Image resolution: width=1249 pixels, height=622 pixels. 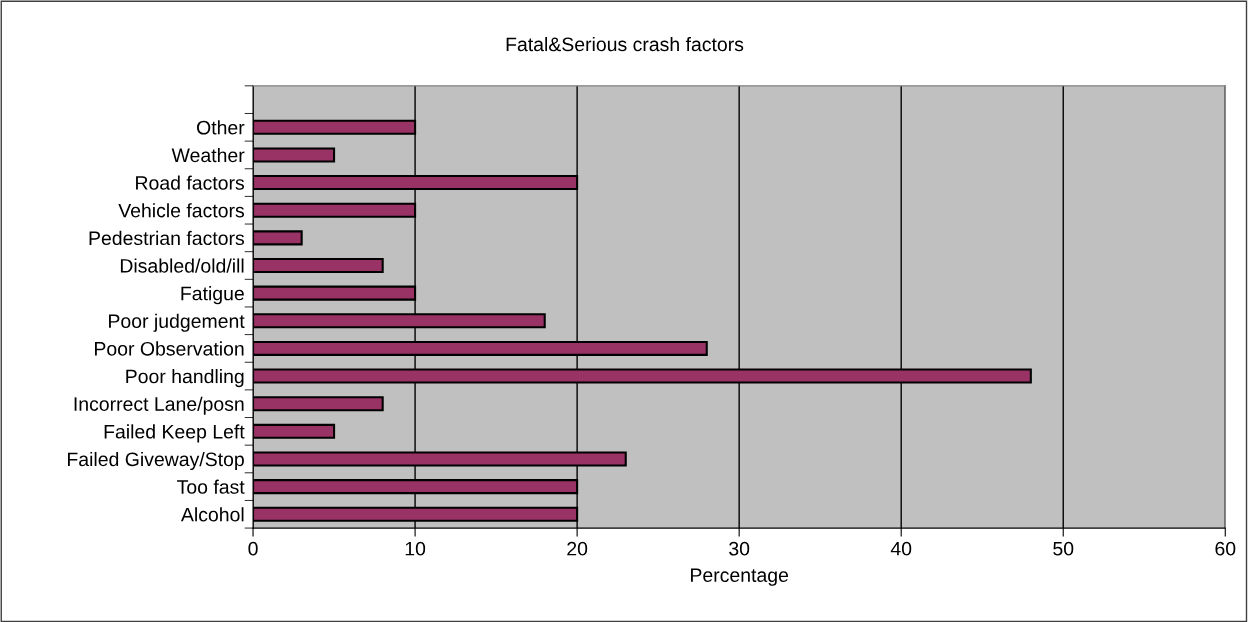 What do you see at coordinates (182, 265) in the screenshot?
I see `y-tick-label: Disabled/old/ill` at bounding box center [182, 265].